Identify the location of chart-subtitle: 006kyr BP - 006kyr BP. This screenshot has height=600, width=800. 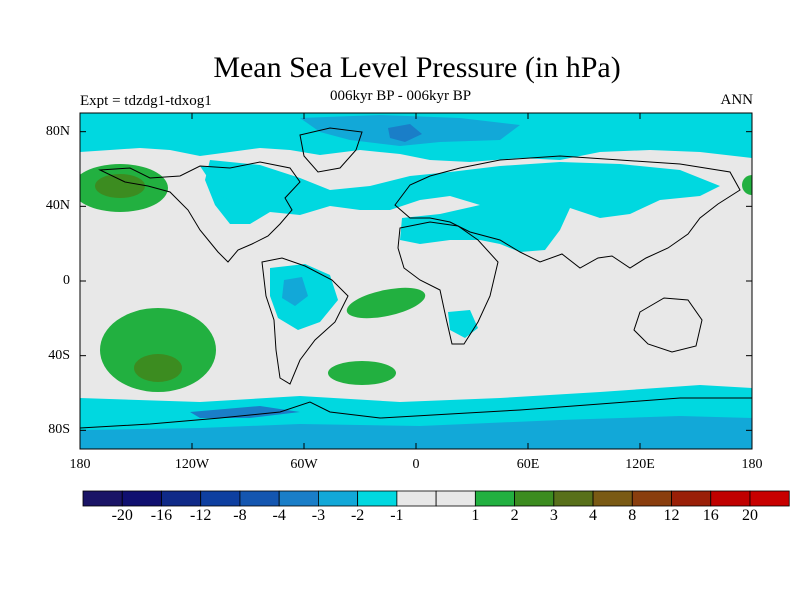
(401, 96).